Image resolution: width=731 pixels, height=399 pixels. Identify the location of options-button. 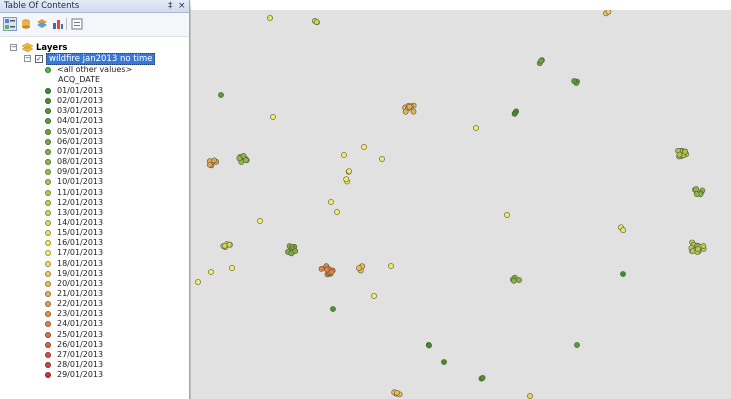
(77, 24).